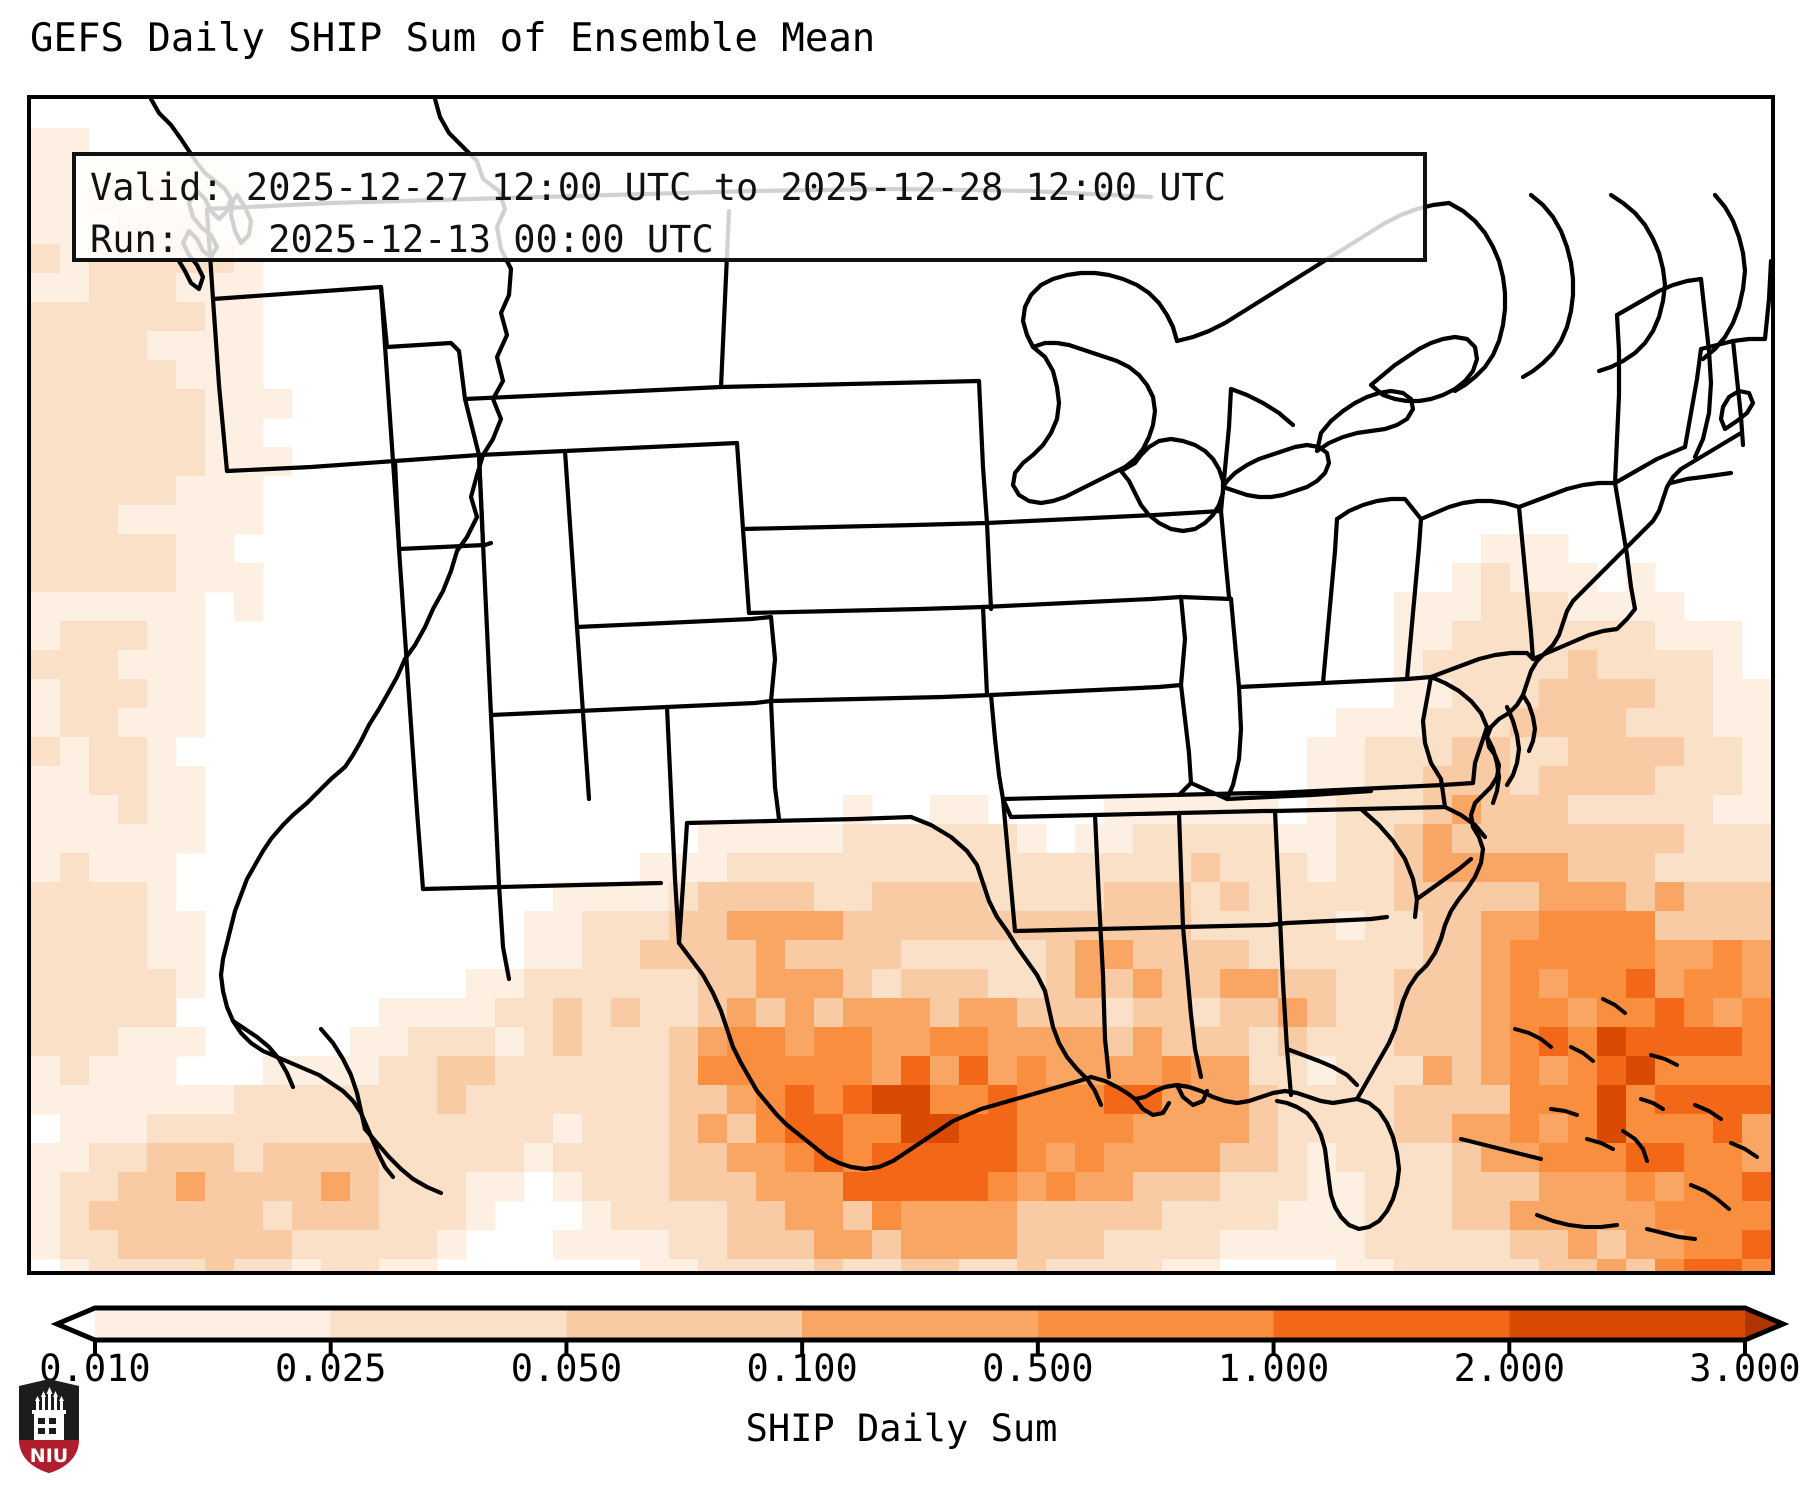 Image resolution: width=1803 pixels, height=1500 pixels. What do you see at coordinates (331, 1368) in the screenshot?
I see `colorbar-tick-label: 0.025` at bounding box center [331, 1368].